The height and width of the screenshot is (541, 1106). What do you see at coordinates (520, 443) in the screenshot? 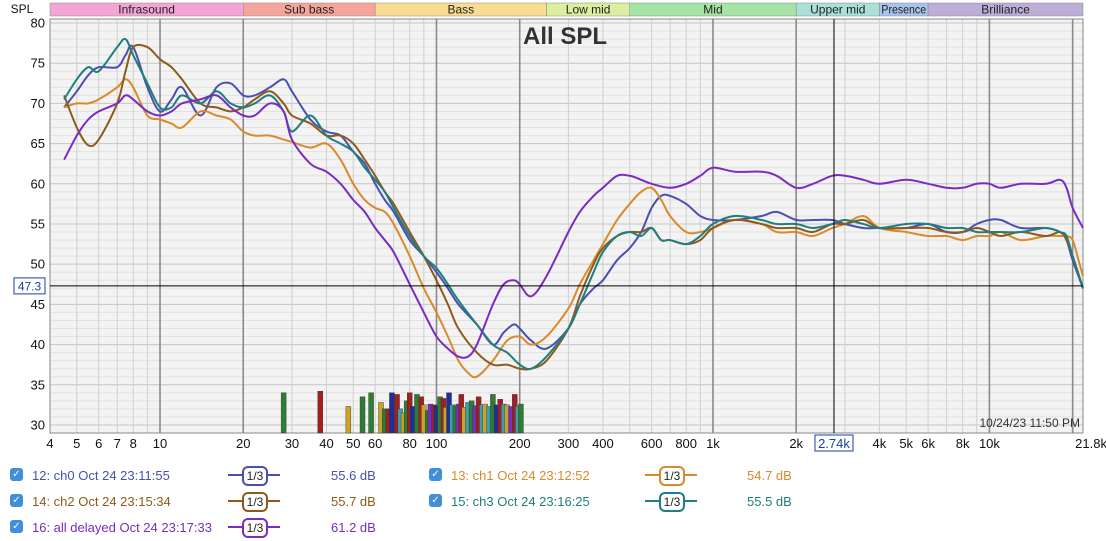
I see `x-tick-label: 200` at bounding box center [520, 443].